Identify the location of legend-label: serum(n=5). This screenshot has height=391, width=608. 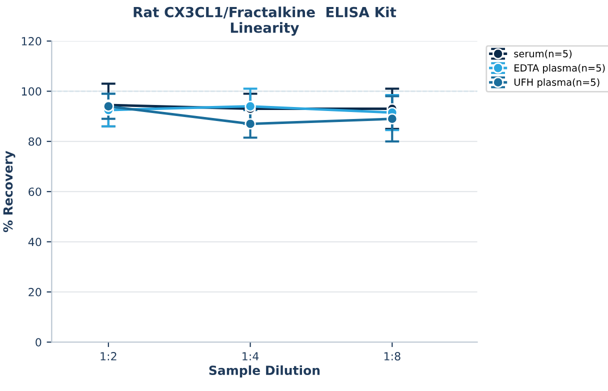
(543, 54).